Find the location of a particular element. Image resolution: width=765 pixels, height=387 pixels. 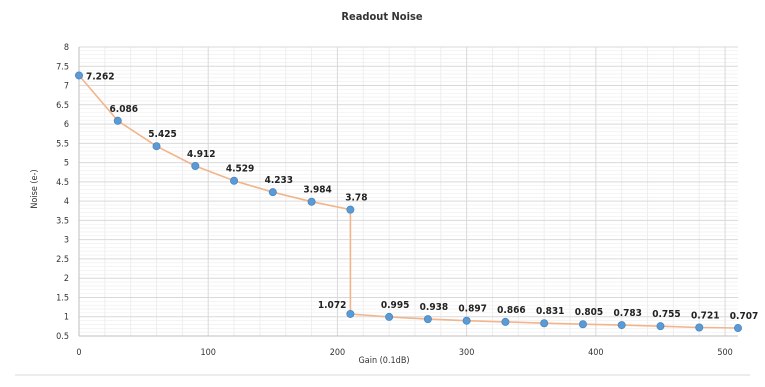

x-tick-label: 400 is located at coordinates (595, 353).